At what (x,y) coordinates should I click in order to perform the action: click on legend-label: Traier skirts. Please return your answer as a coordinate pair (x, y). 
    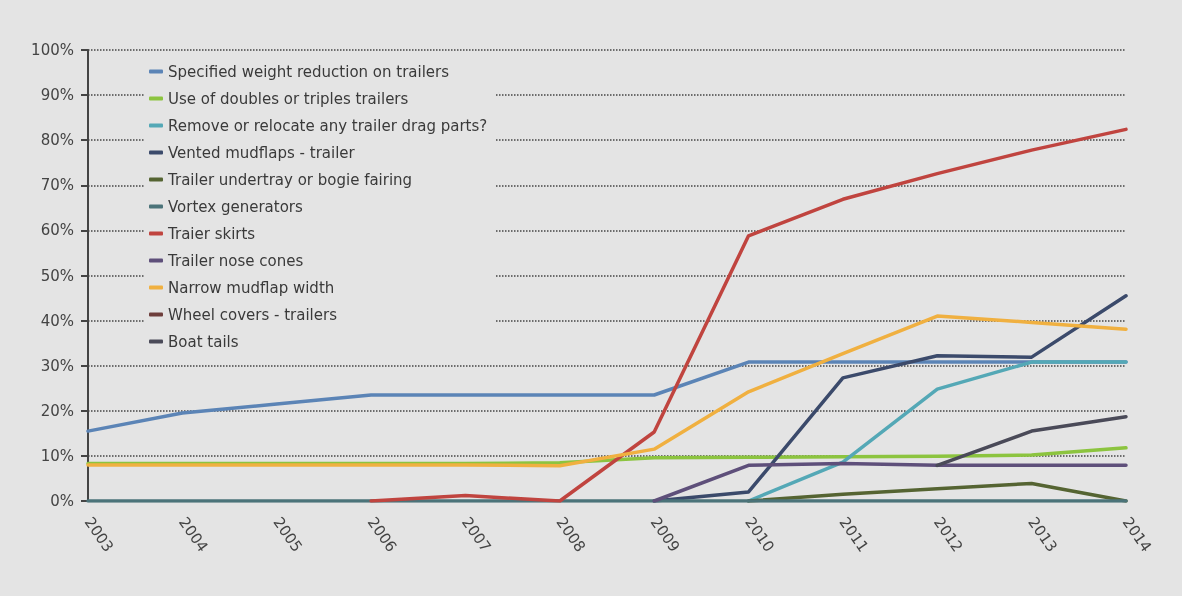
    Looking at the image, I should click on (211, 233).